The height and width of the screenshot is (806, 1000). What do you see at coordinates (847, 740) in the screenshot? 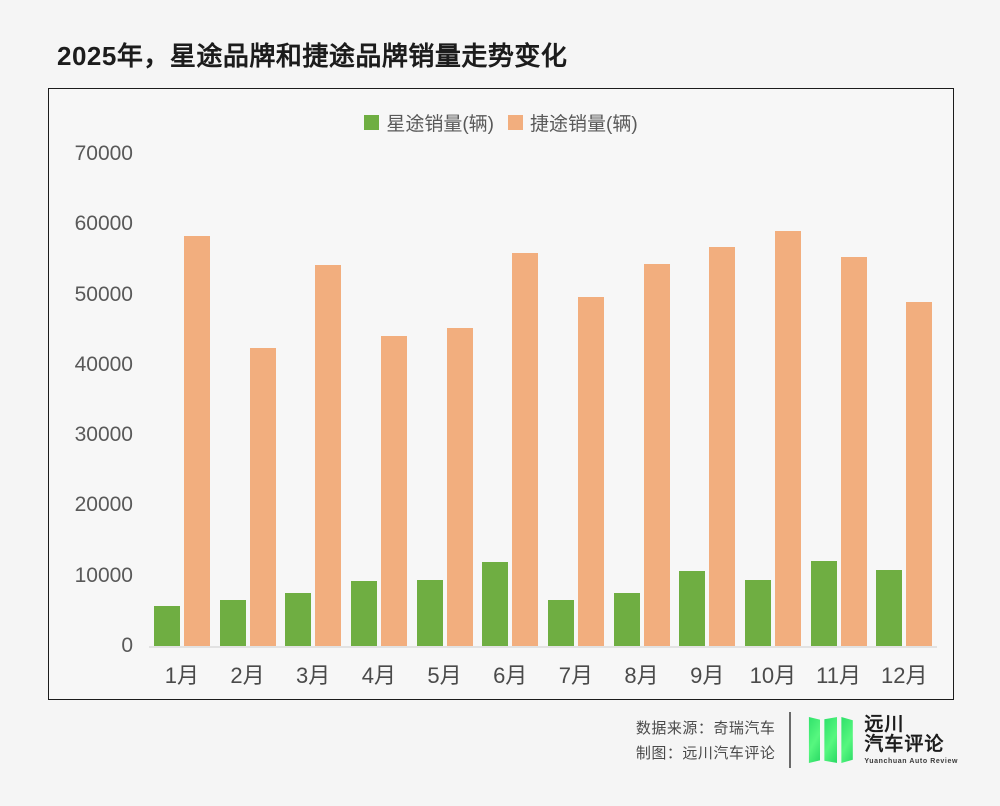
I see `logo-bar-3-icon` at bounding box center [847, 740].